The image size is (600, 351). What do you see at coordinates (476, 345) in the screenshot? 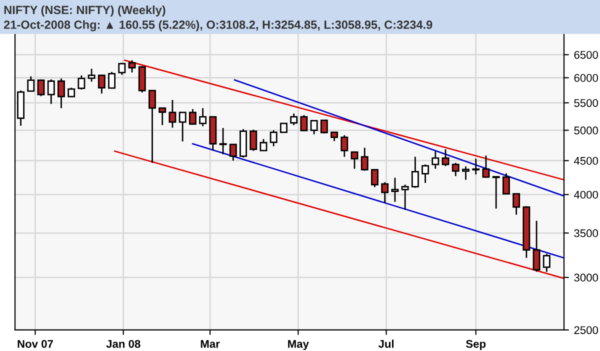
I see `x-tick-label: Sep` at bounding box center [476, 345].